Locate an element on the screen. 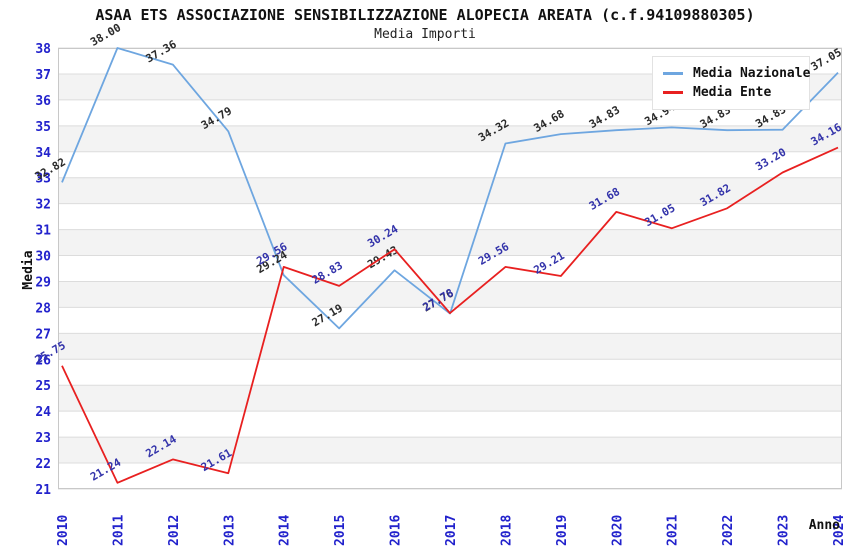 This screenshot has height=550, width=850. x-tick-label: 2020 is located at coordinates (617, 530).